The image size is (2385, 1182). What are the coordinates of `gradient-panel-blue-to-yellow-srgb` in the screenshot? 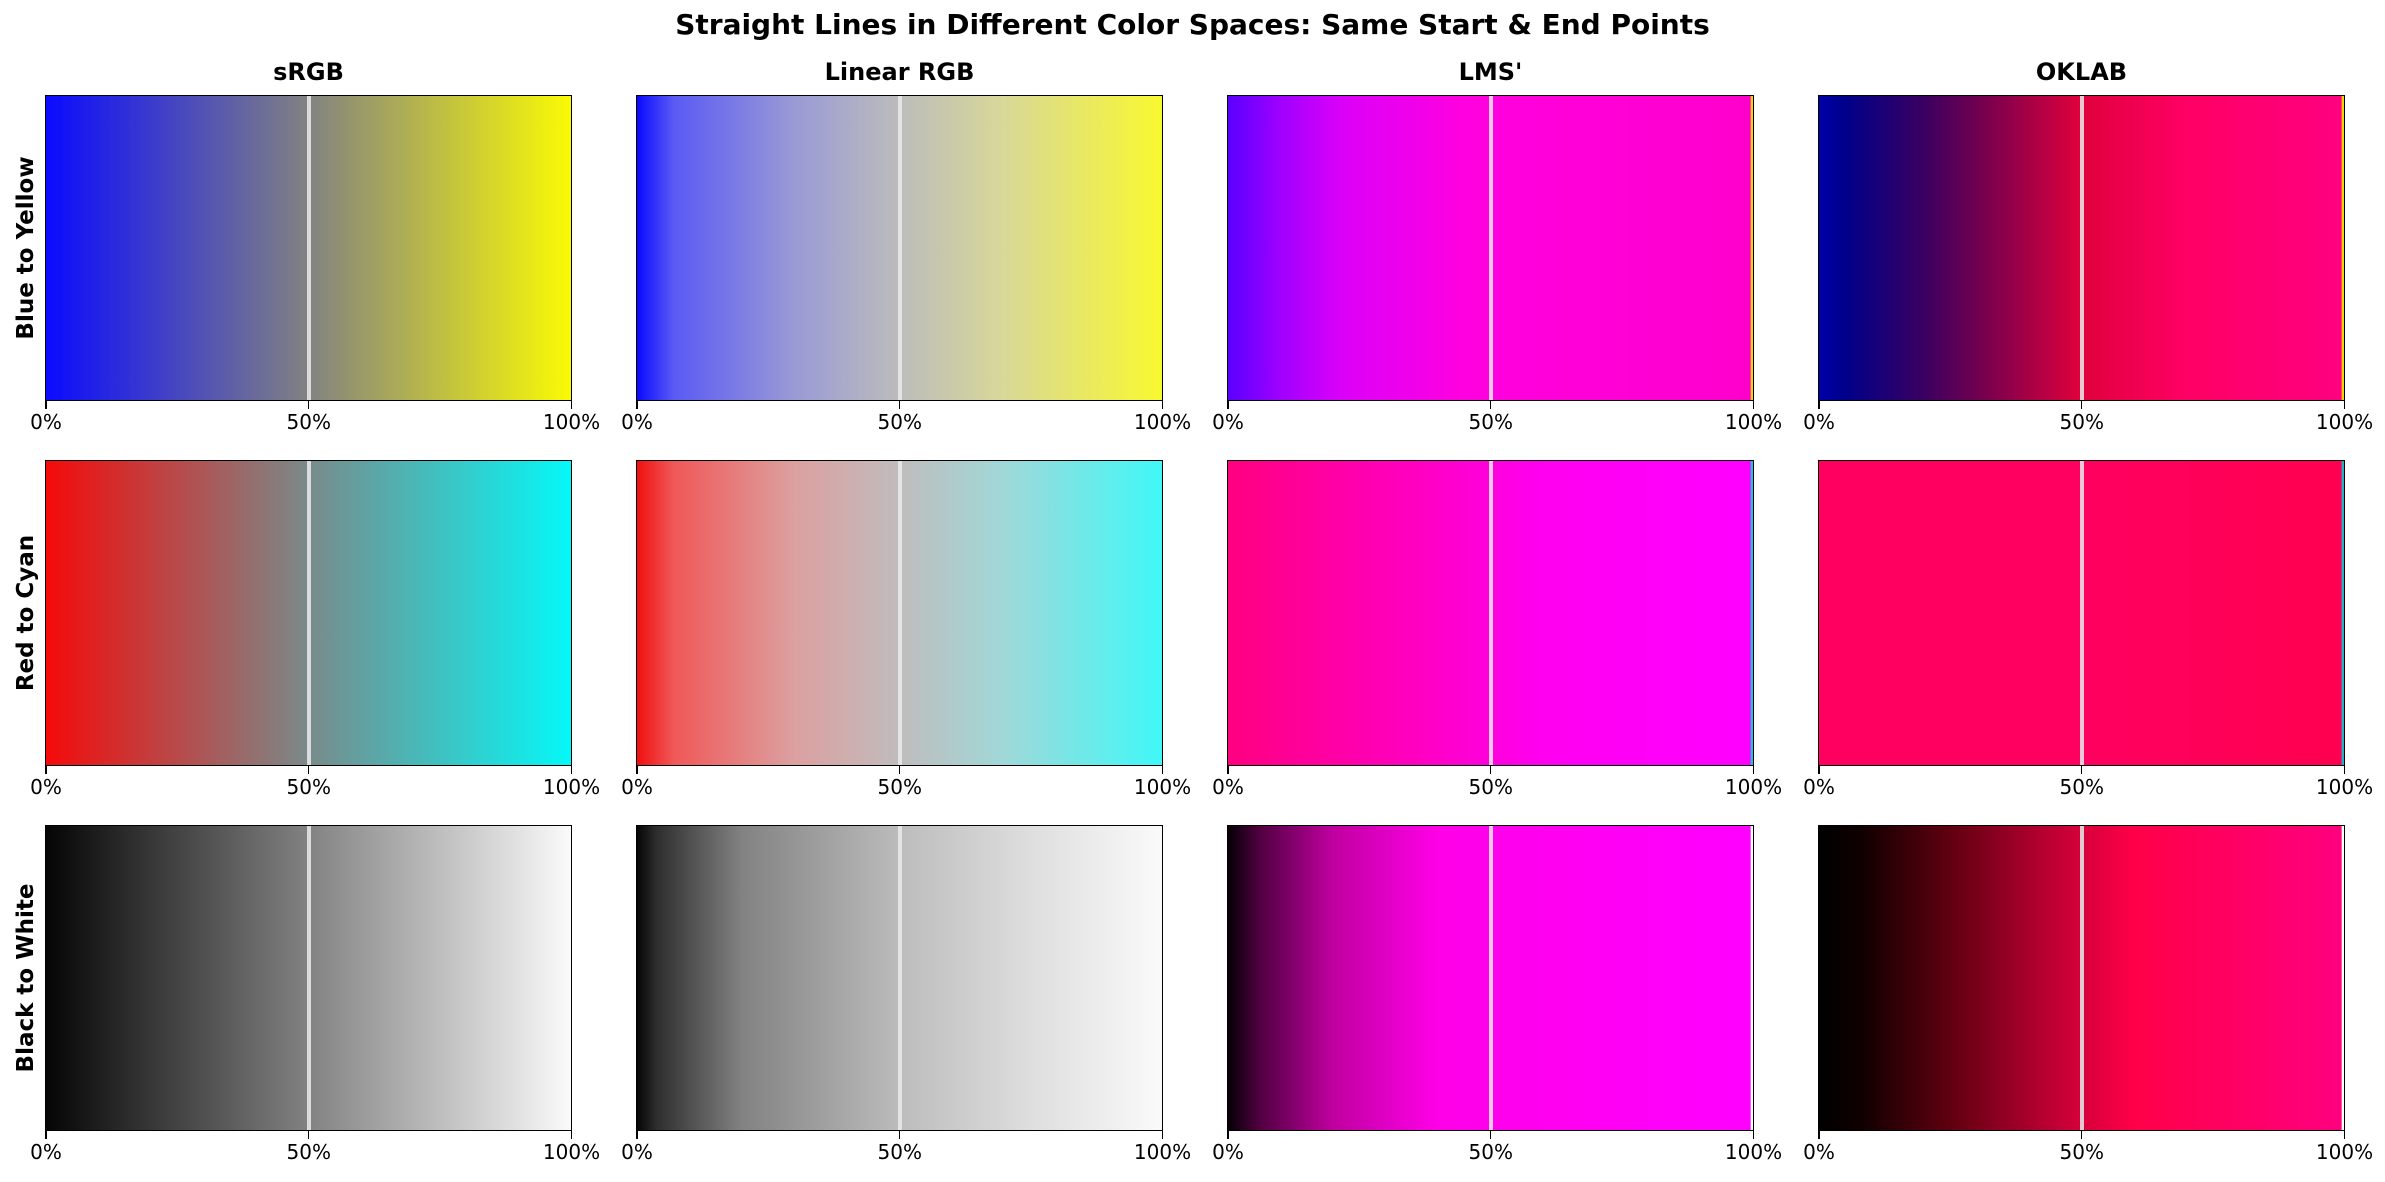 It's located at (308, 248).